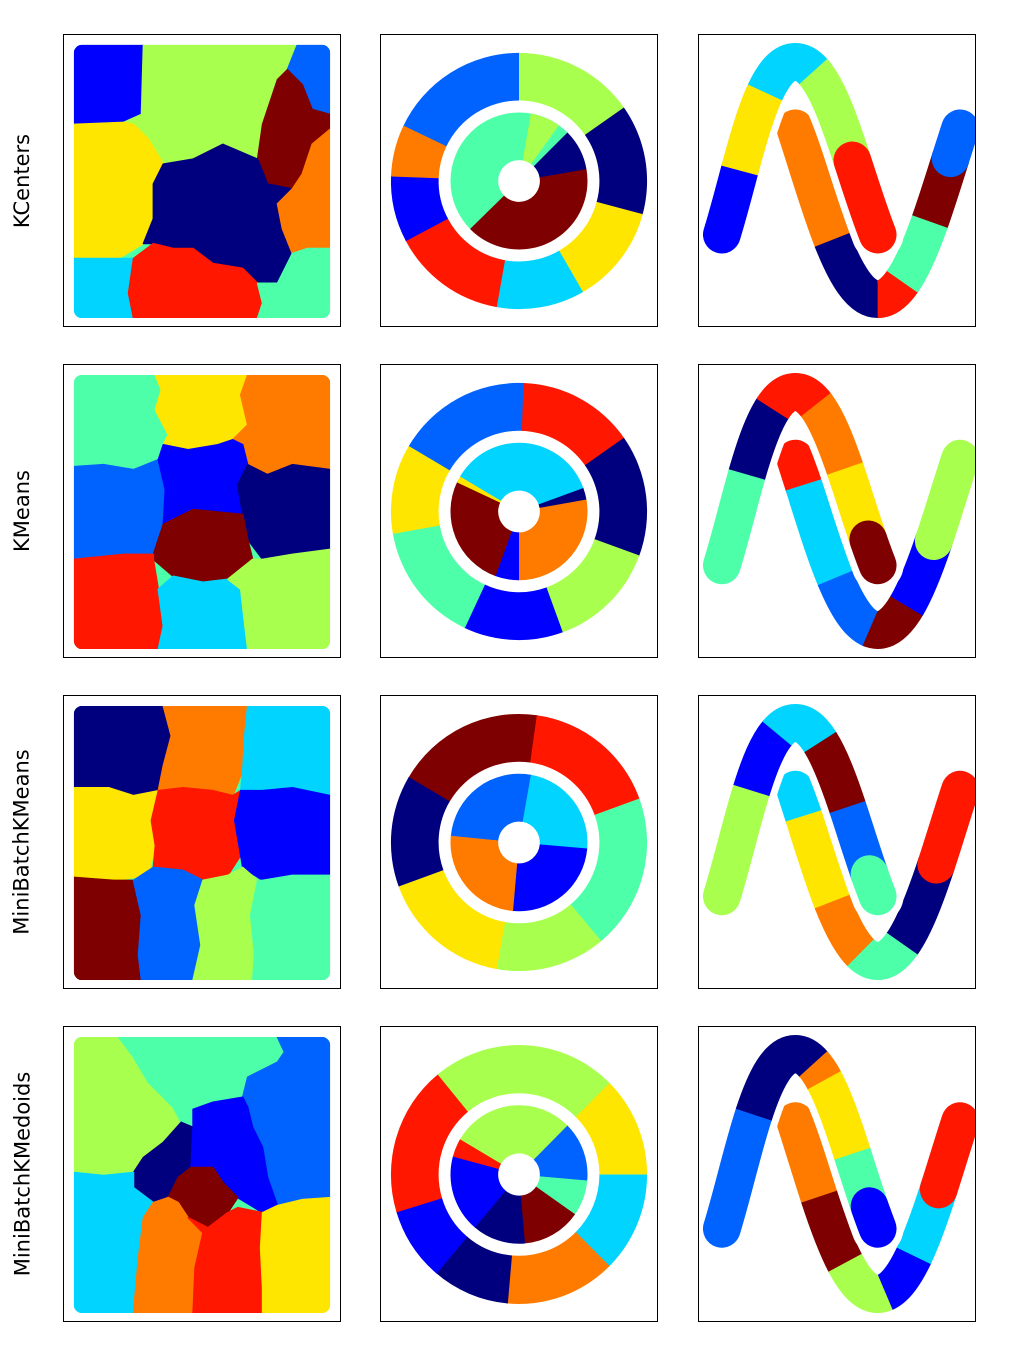 This screenshot has width=1009, height=1354. I want to click on row-label-kmeans: KMeans, so click(22, 511).